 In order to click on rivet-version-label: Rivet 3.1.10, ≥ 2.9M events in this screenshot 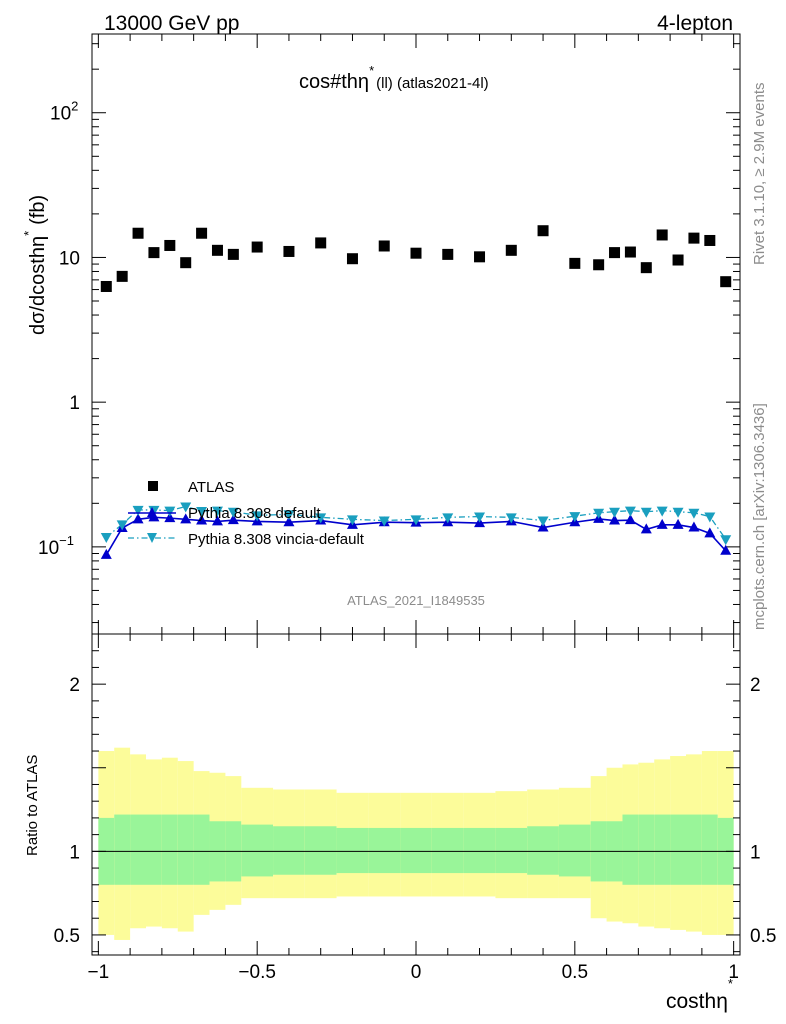, I will do `click(759, 174)`.